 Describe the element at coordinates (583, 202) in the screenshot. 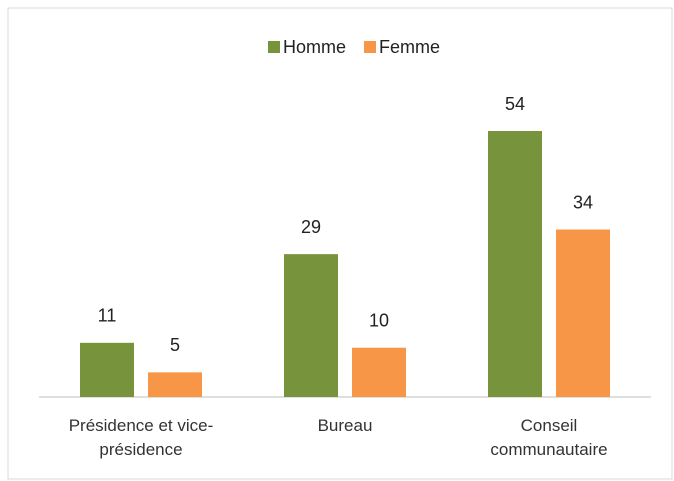

I see `value-label: 34` at that location.